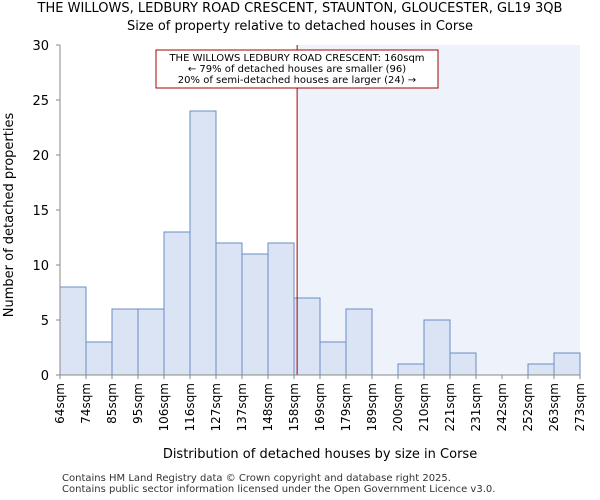 Image resolution: width=600 pixels, height=500 pixels. Describe the element at coordinates (45, 321) in the screenshot. I see `y-tick-label: 5` at that location.